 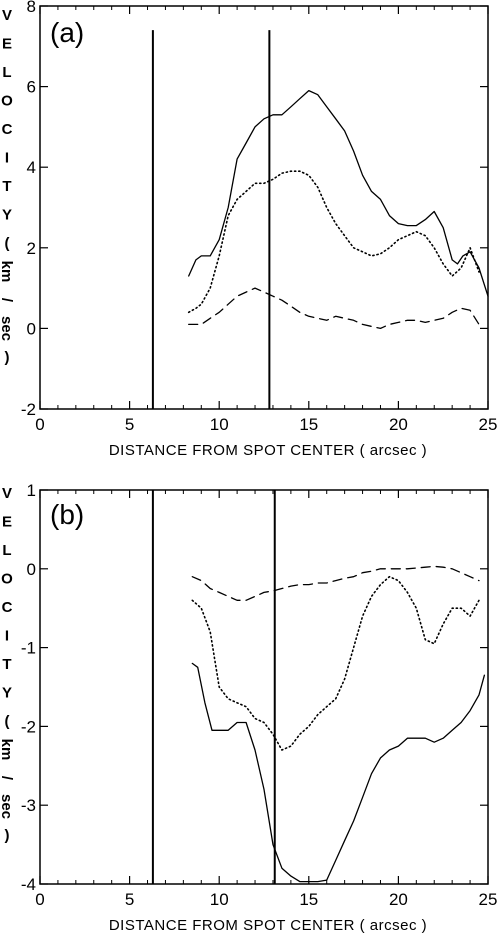 I want to click on y-tick-label: 2, so click(x=31, y=248).